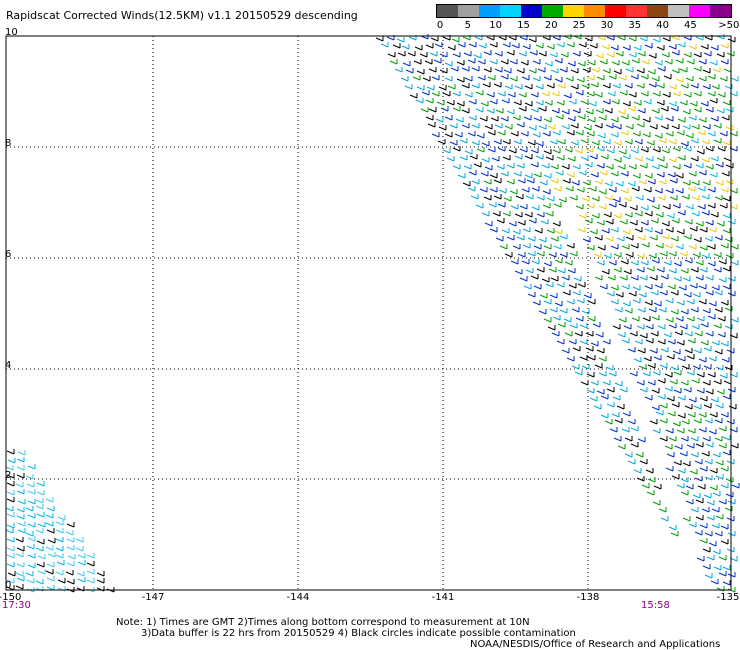  What do you see at coordinates (573, 11) in the screenshot?
I see `legend-swatch` at bounding box center [573, 11].